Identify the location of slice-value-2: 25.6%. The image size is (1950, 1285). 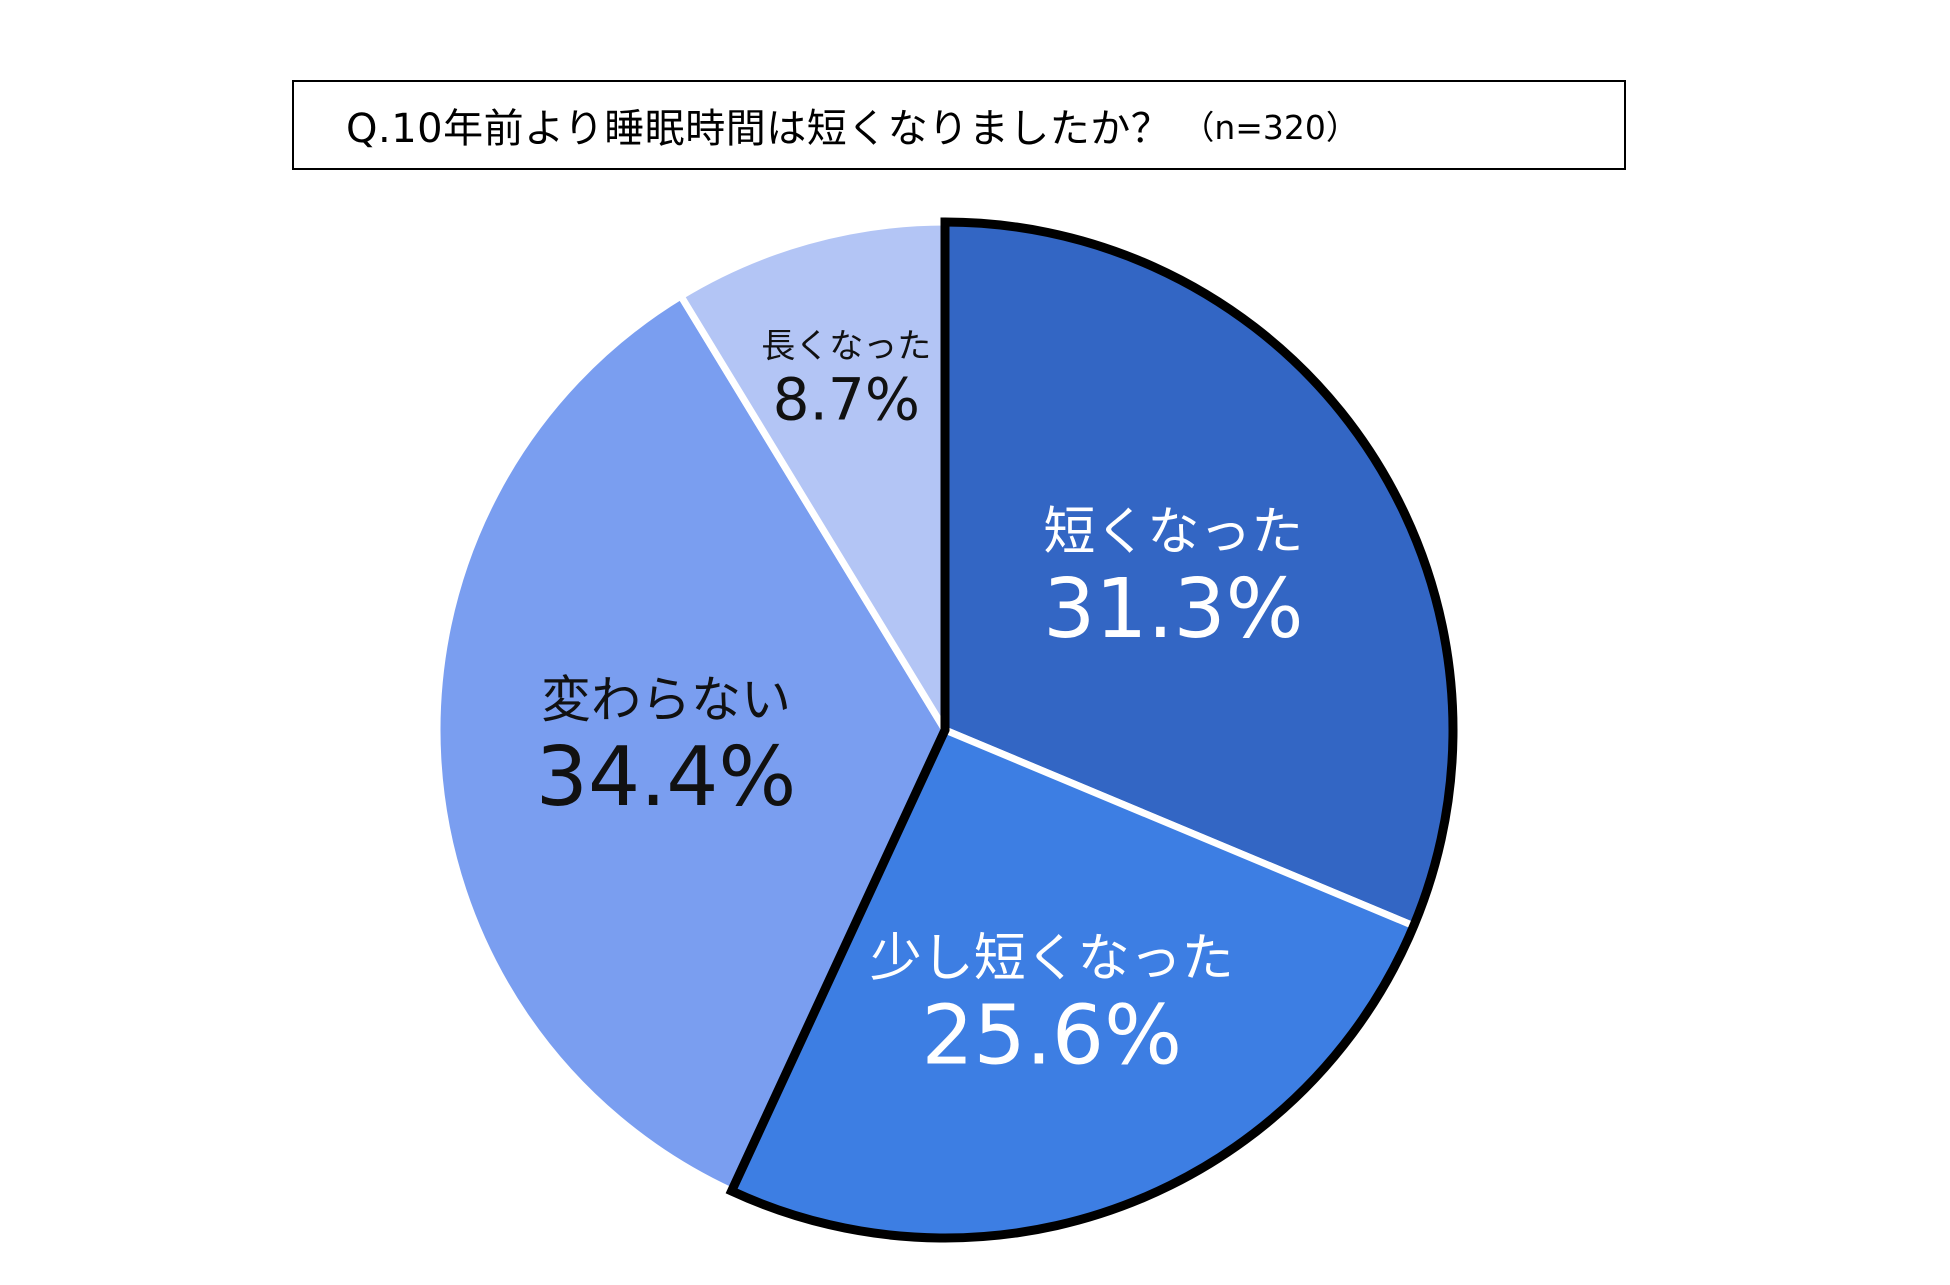
(1051, 1036).